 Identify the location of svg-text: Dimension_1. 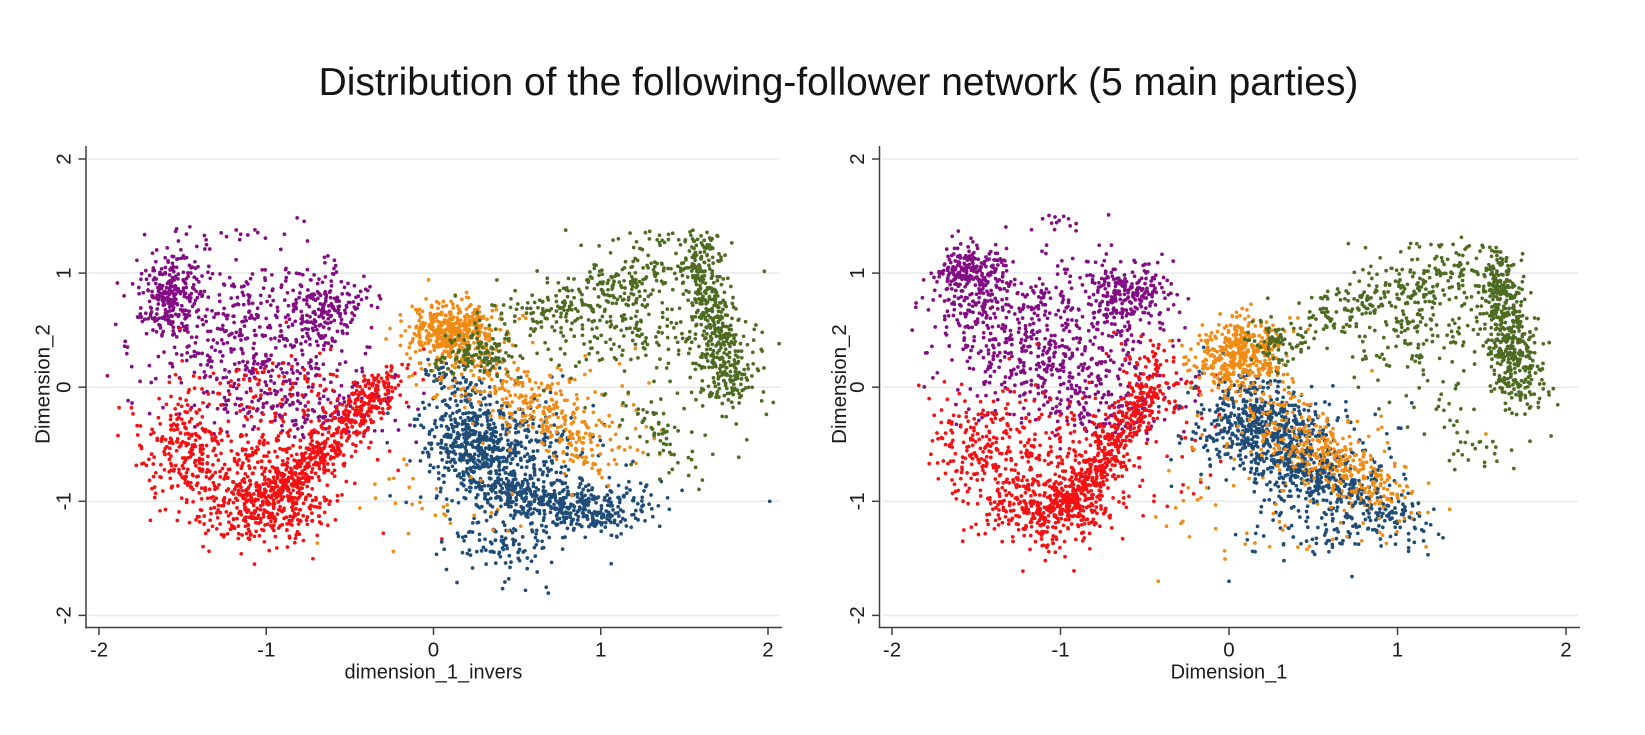
(1229, 672).